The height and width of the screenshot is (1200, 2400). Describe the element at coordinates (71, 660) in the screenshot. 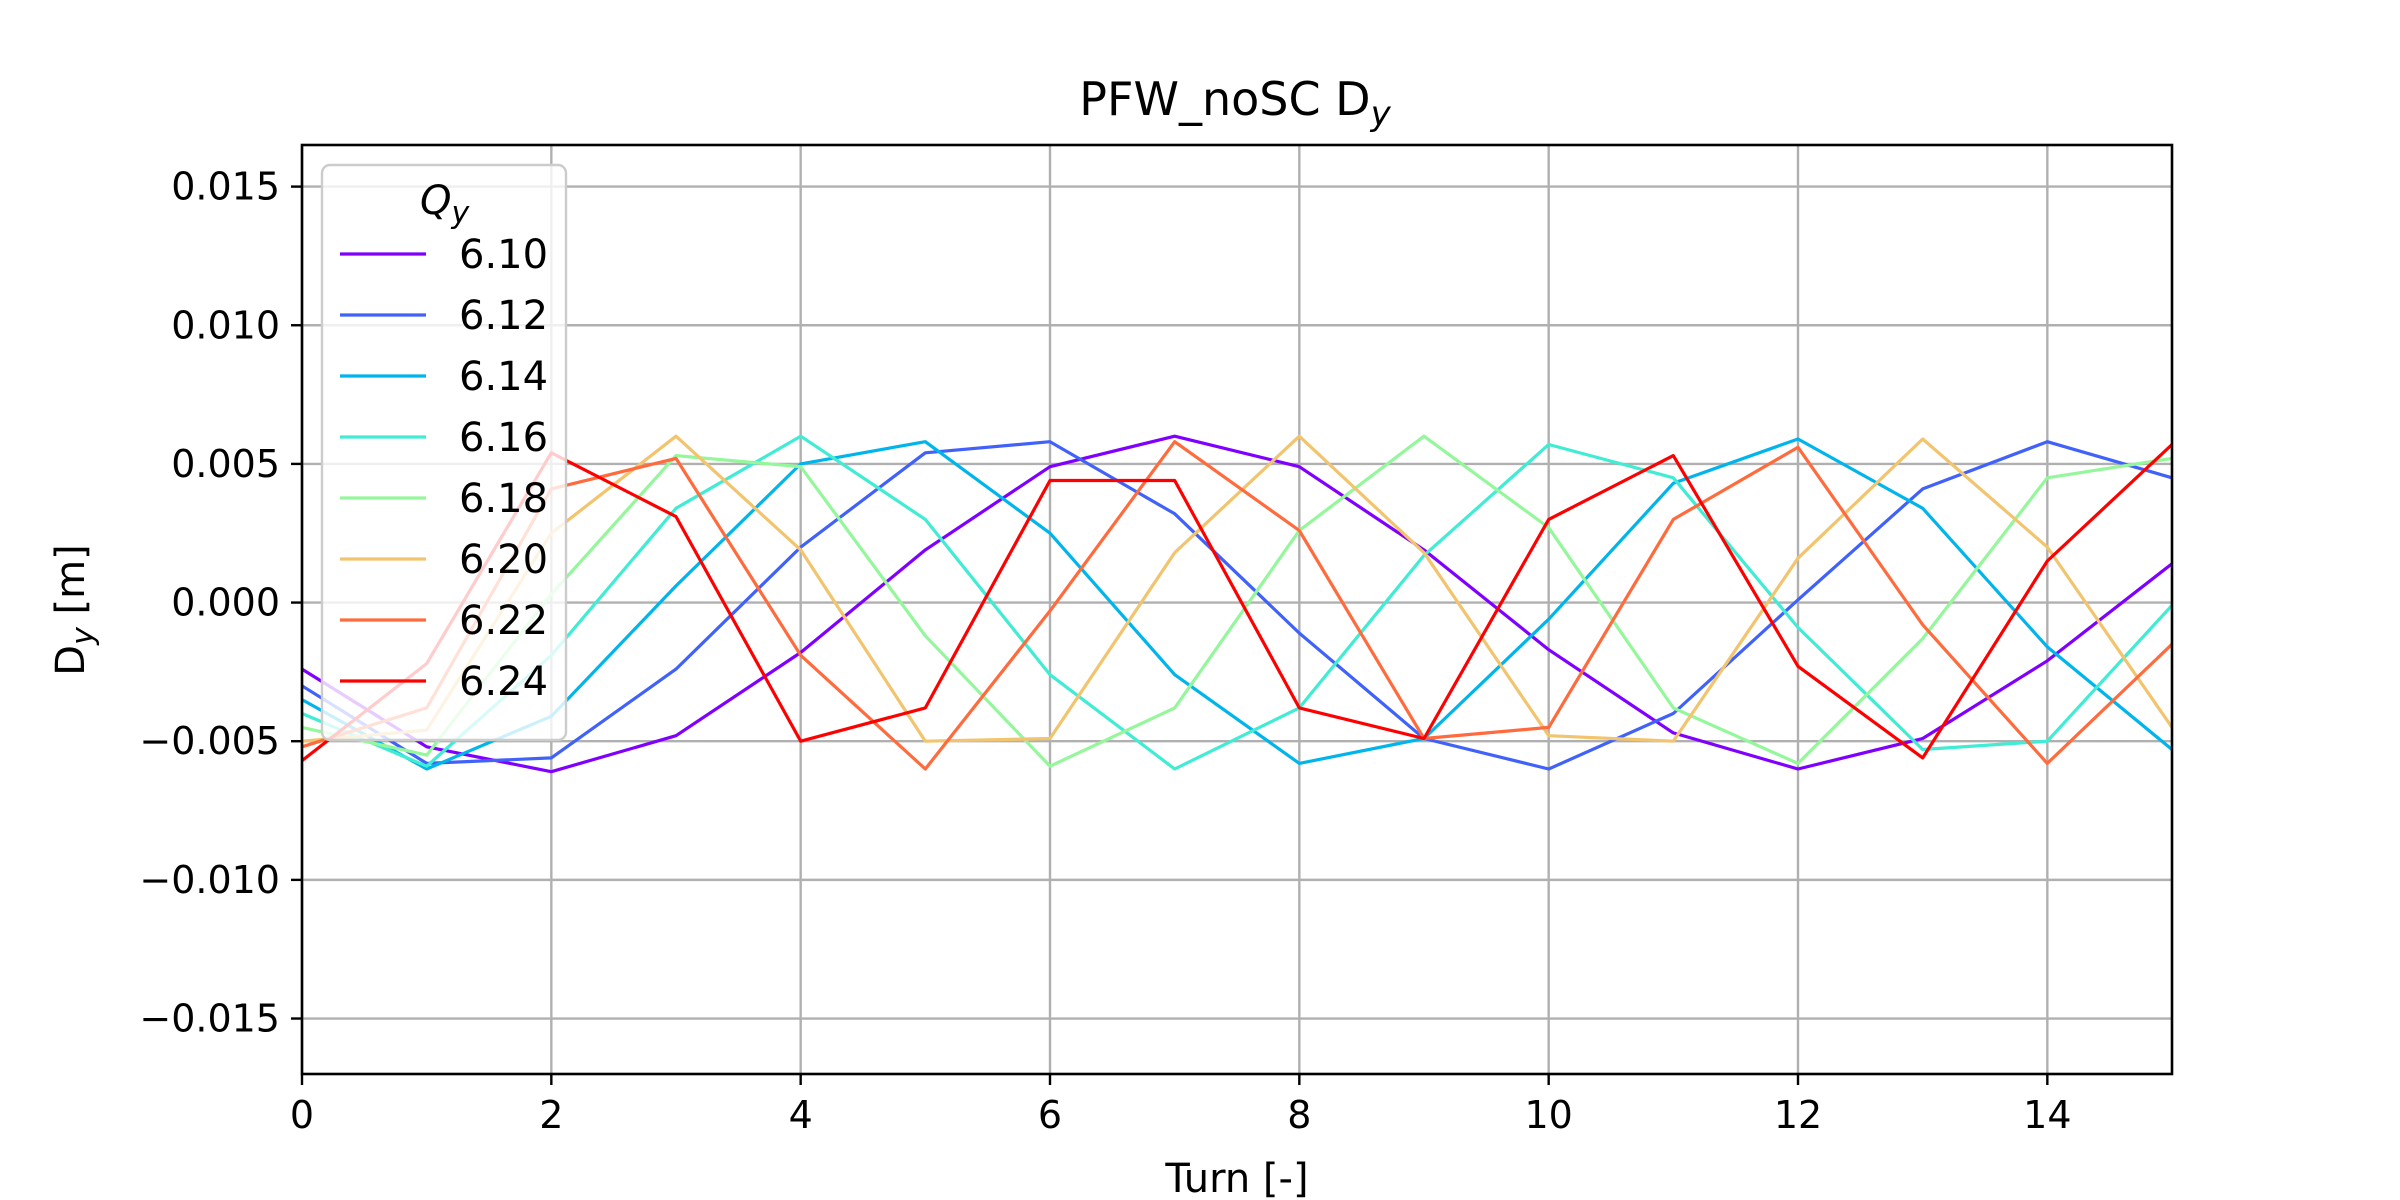

I see `y-axis-label-main: D` at that location.